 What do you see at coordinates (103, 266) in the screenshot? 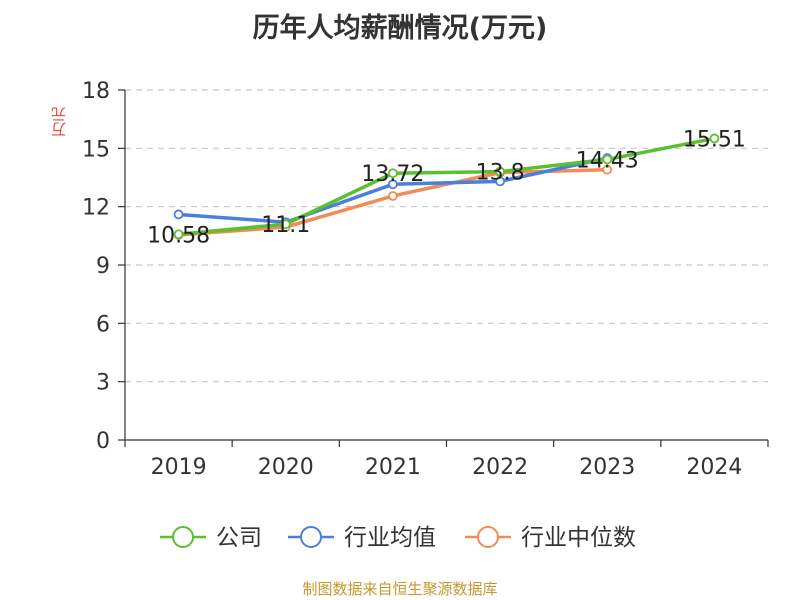
I see `y-tick-label: 9` at bounding box center [103, 266].